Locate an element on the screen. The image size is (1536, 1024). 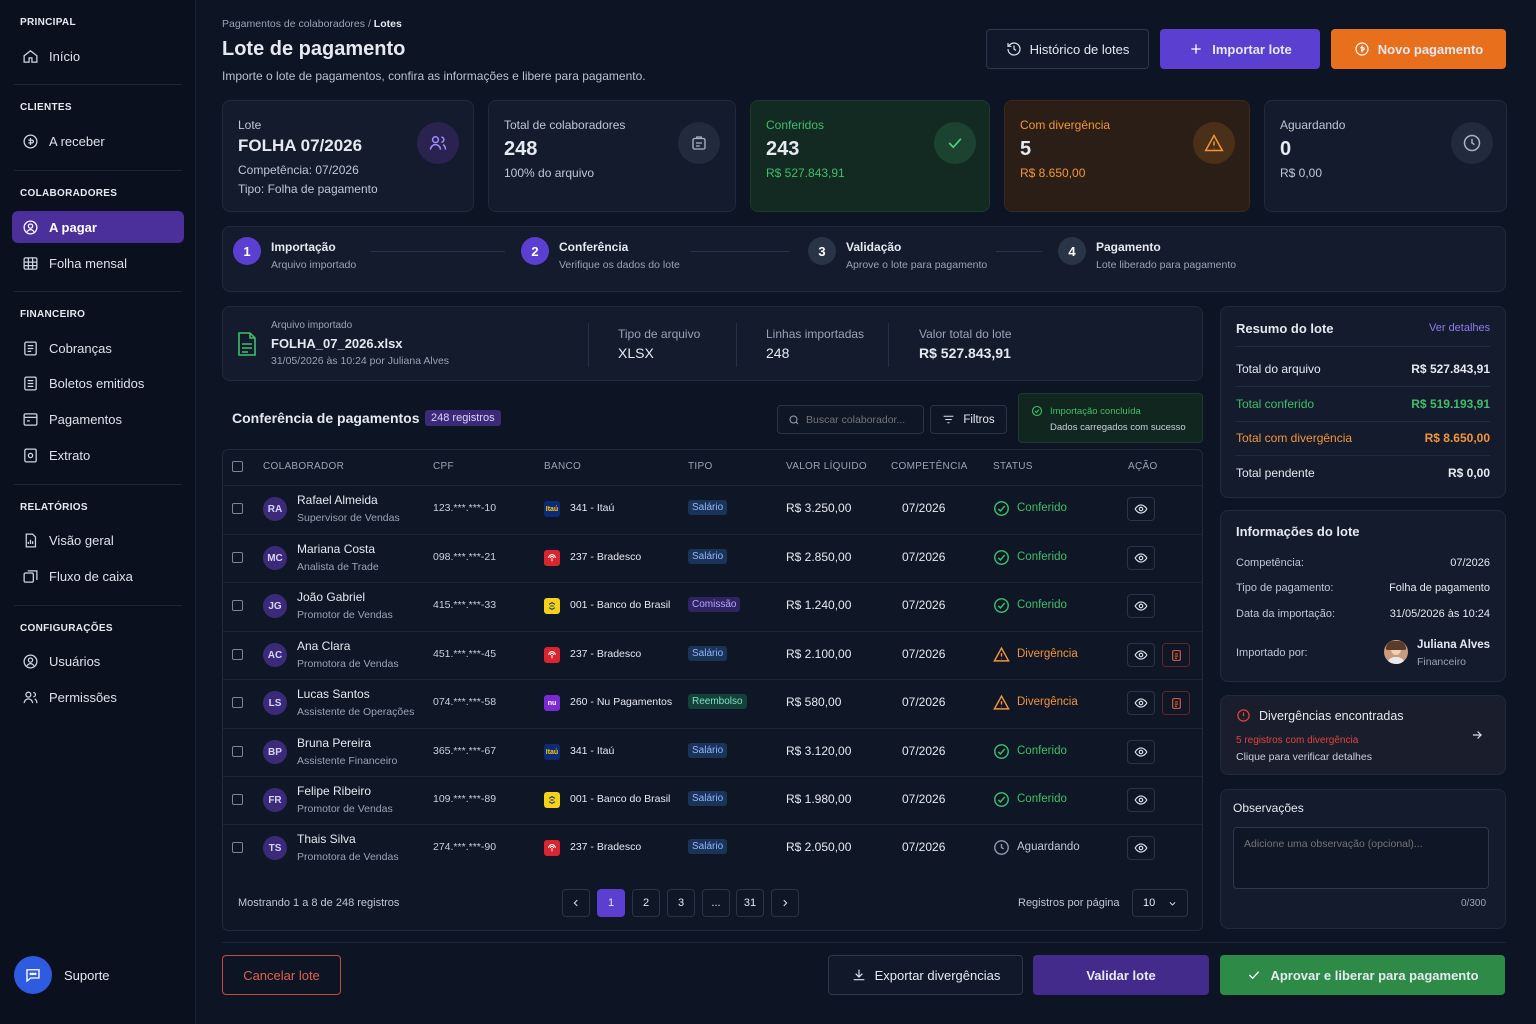
next-page-button is located at coordinates (785, 903).